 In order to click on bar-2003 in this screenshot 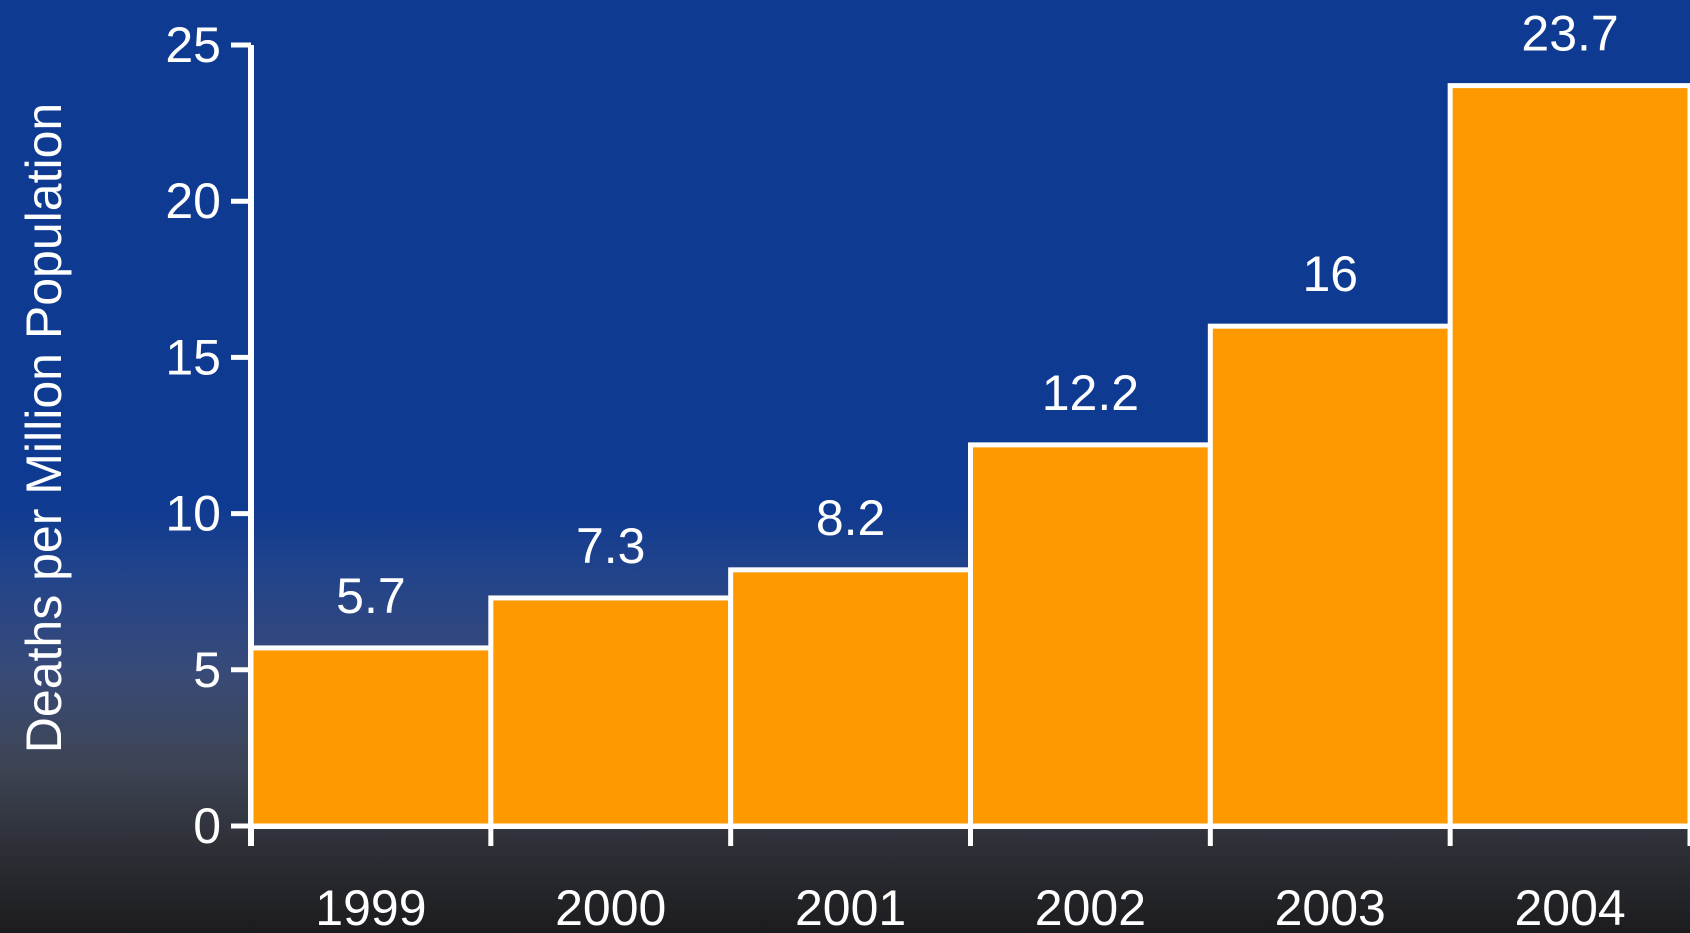, I will do `click(1330, 576)`.